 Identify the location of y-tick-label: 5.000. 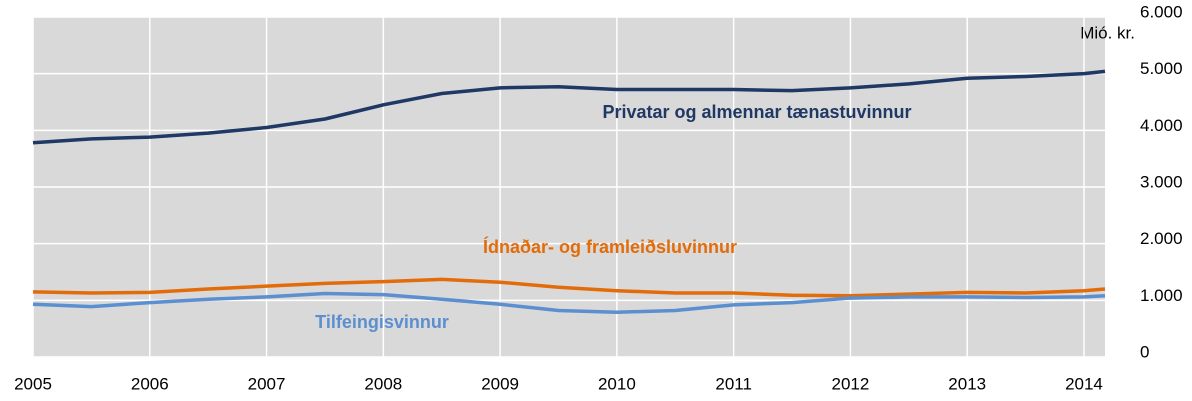
(1161, 68).